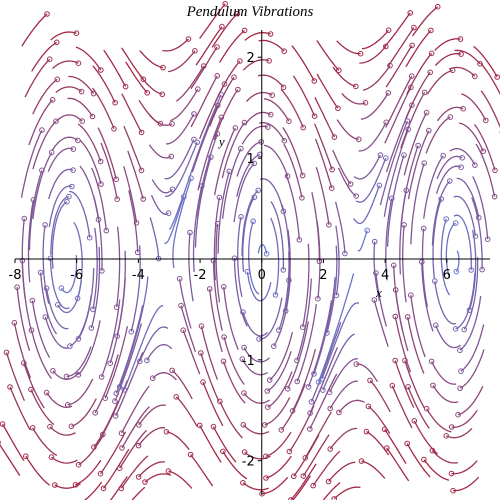 This screenshot has height=500, width=500. Describe the element at coordinates (323, 275) in the screenshot. I see `x-tick-label: 2` at that location.